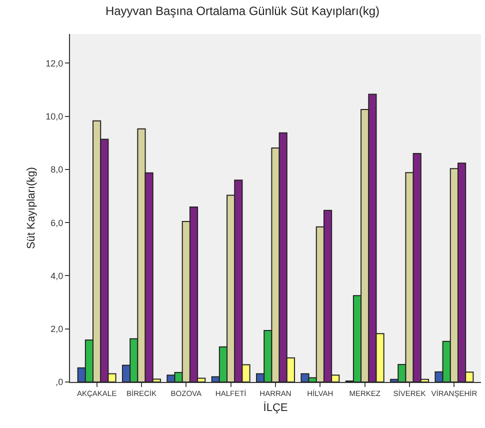 This screenshot has width=485, height=428. Describe the element at coordinates (31, 208) in the screenshot. I see `y-axis-title: Süt Kayıpları(kg)` at that location.